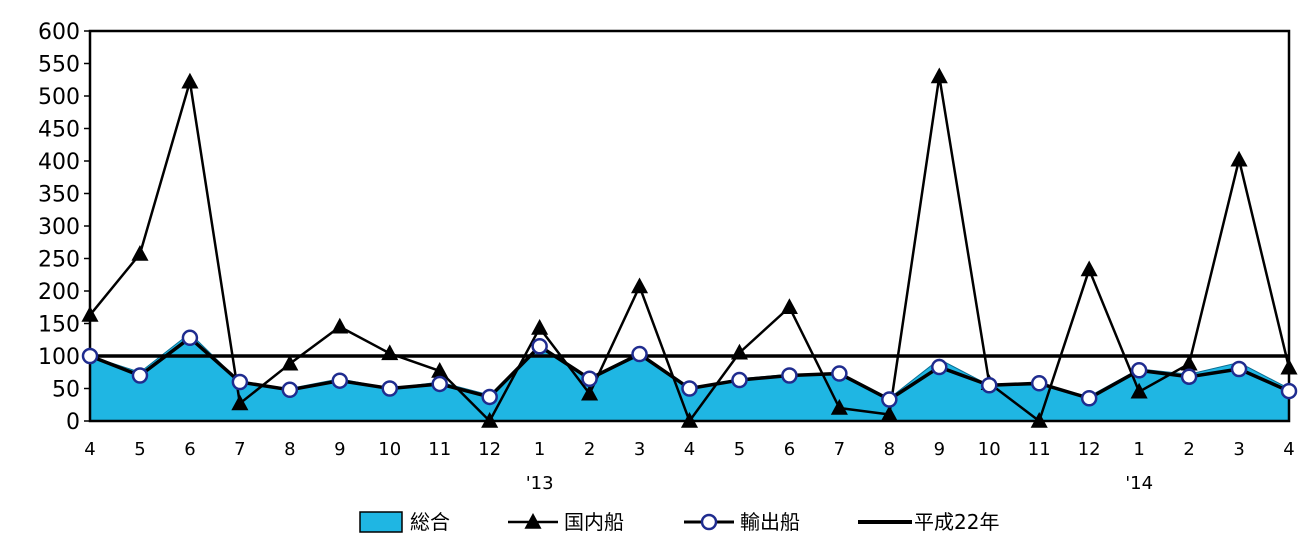 Image resolution: width=1299 pixels, height=541 pixels. What do you see at coordinates (59, 227) in the screenshot?
I see `y-tick-label: 300` at bounding box center [59, 227].